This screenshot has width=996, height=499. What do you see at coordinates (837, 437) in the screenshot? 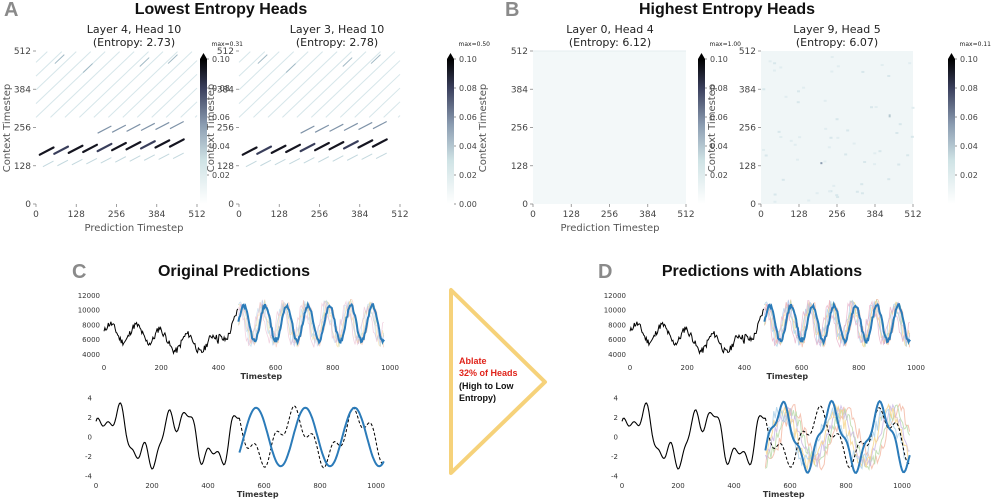
I see `timeseries-ground-truth-line` at bounding box center [837, 437].